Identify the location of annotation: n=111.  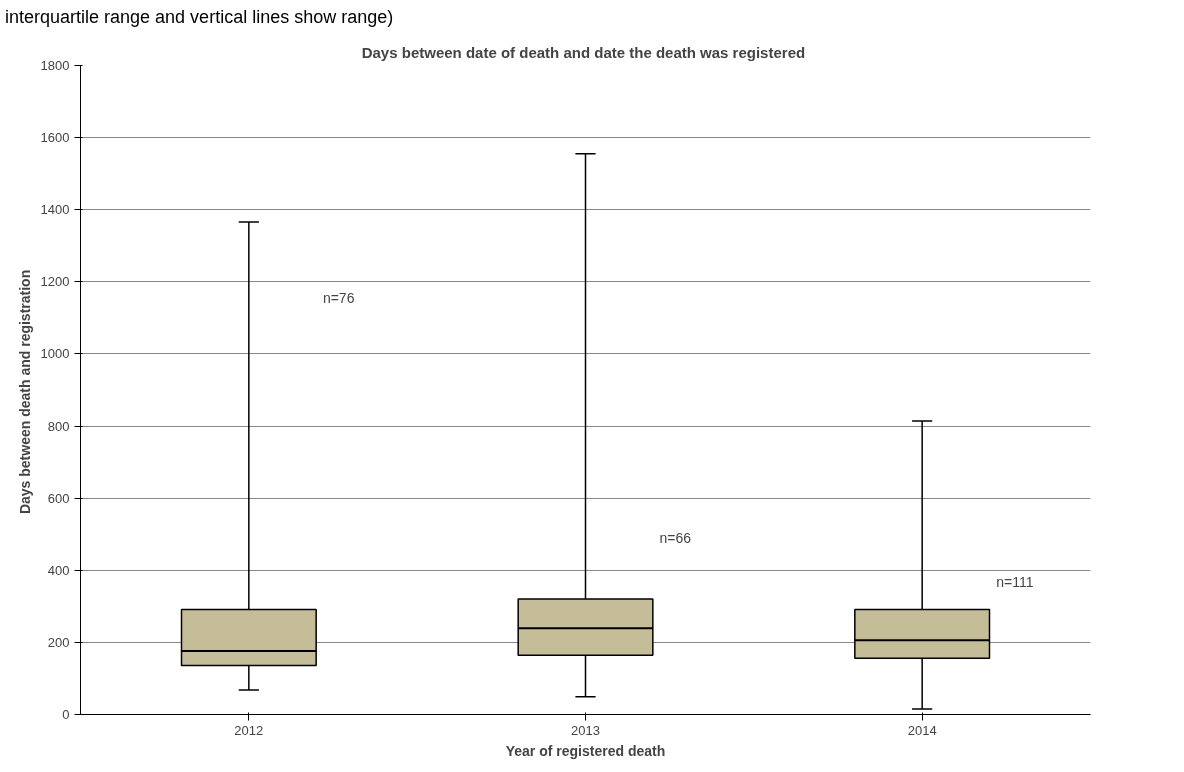
(1015, 581).